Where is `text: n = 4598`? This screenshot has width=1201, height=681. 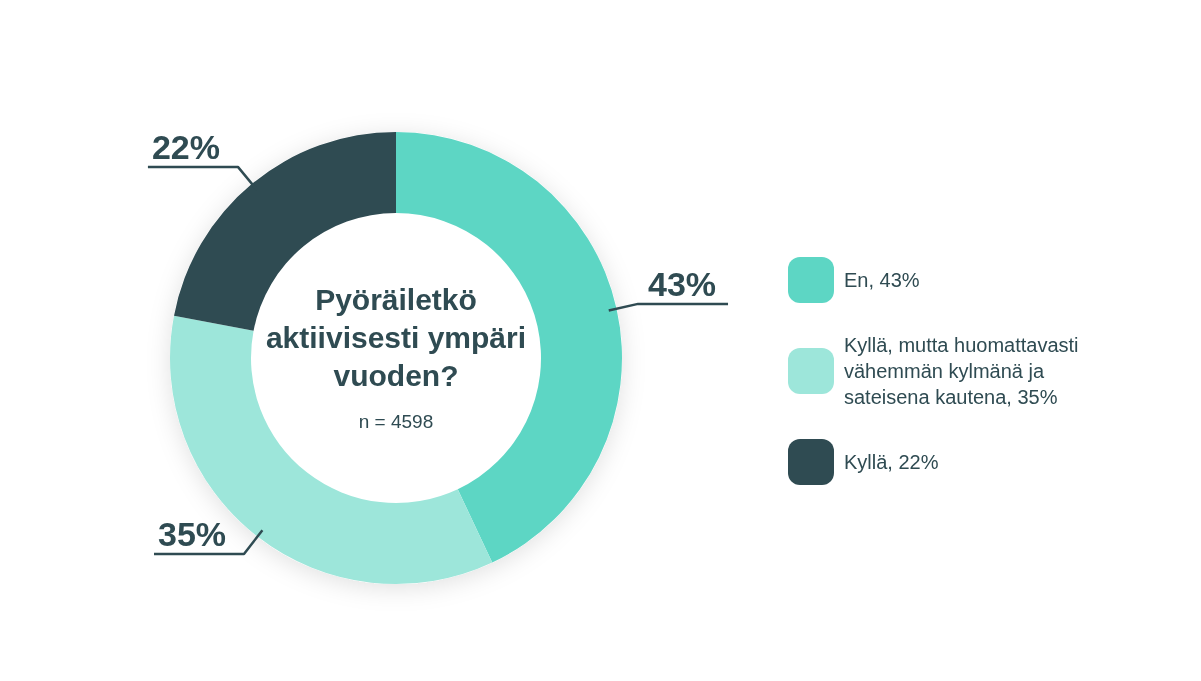 text: n = 4598 is located at coordinates (396, 421).